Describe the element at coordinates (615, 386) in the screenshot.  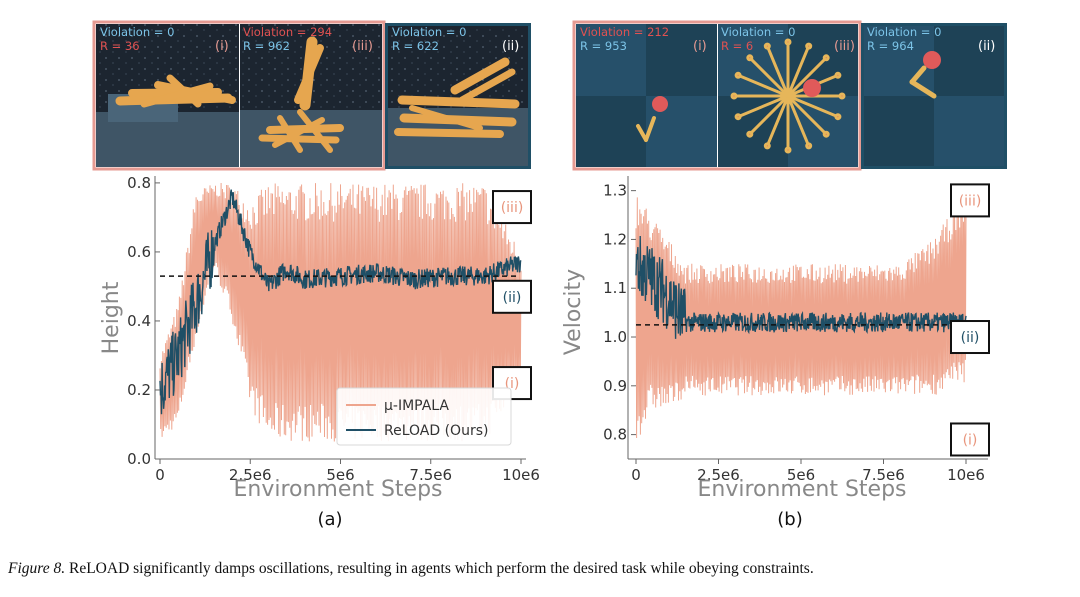
I see `y-tick-label: 0.9` at that location.